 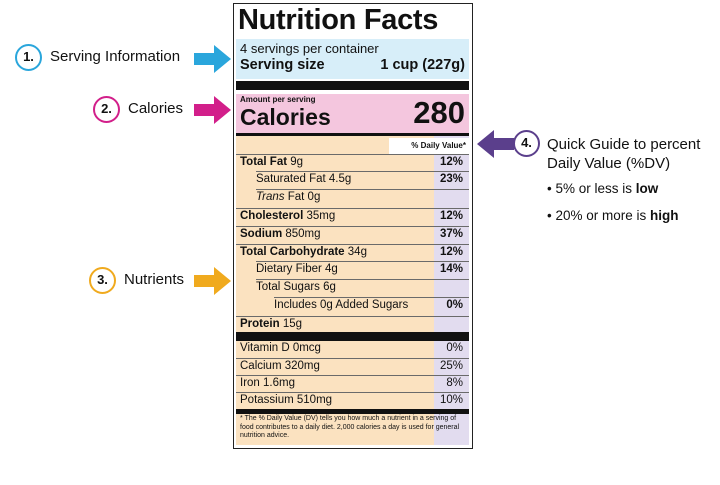 I want to click on callout-2-arrow-icon, so click(x=212, y=110).